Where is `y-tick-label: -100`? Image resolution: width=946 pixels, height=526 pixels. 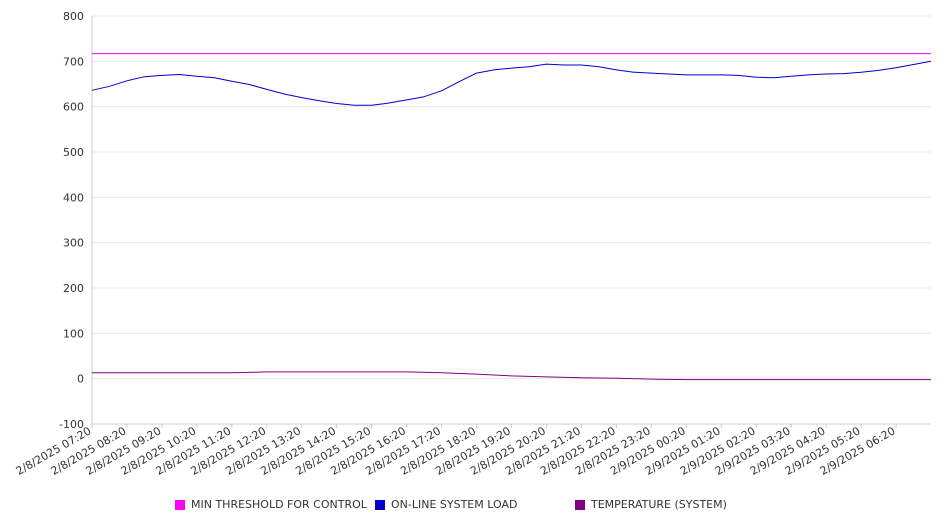
y-tick-label: -100 is located at coordinates (71, 424).